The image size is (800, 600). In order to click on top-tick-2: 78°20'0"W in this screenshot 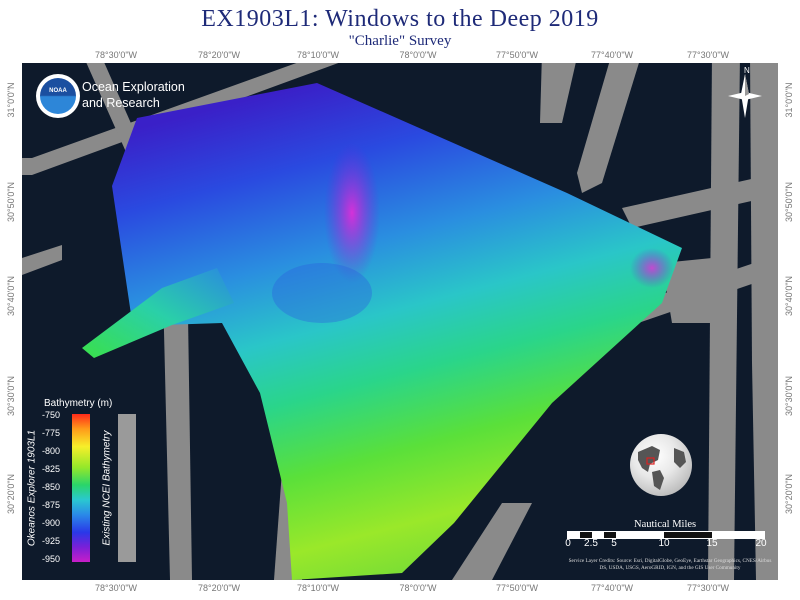, I will do `click(219, 55)`.